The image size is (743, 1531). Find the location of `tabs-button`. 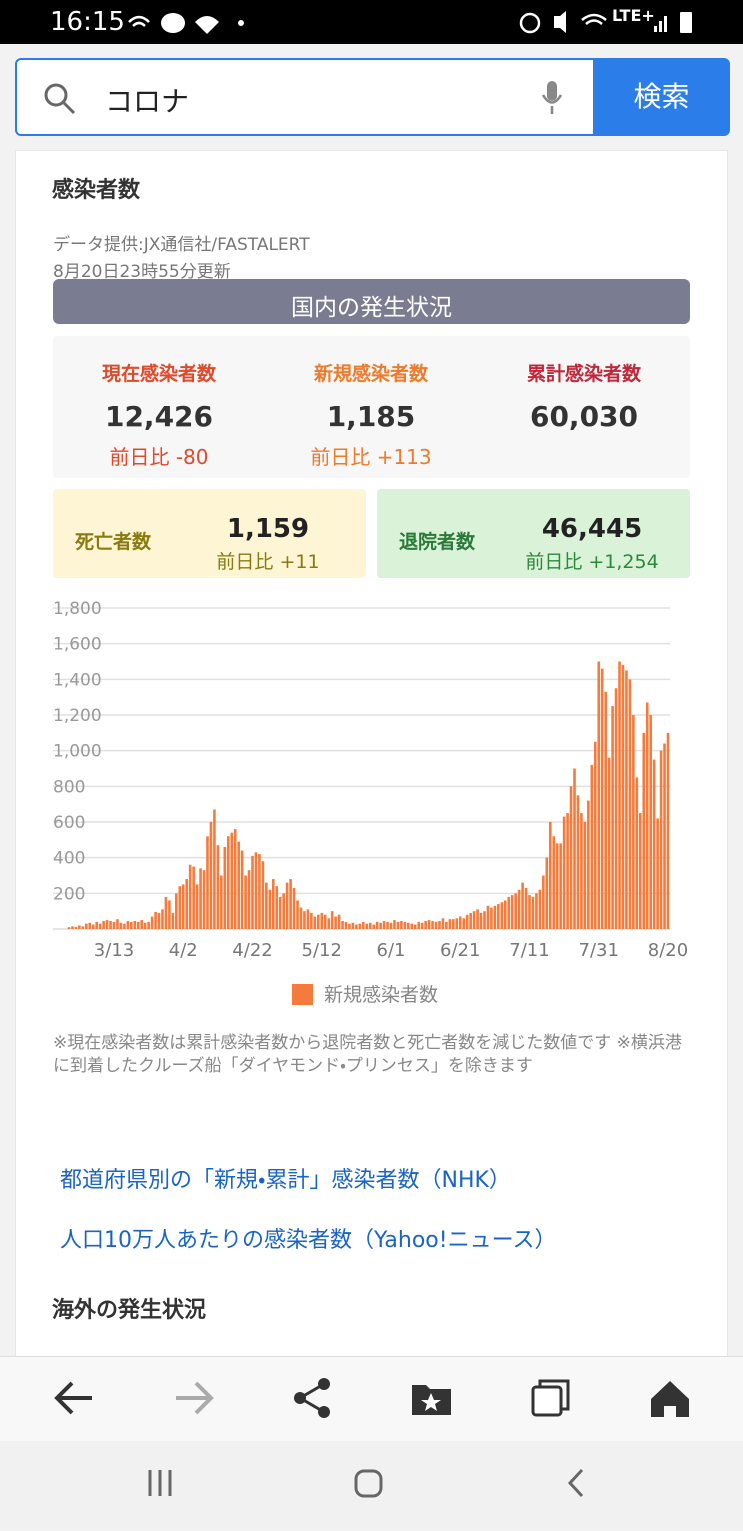

tabs-button is located at coordinates (550, 1398).